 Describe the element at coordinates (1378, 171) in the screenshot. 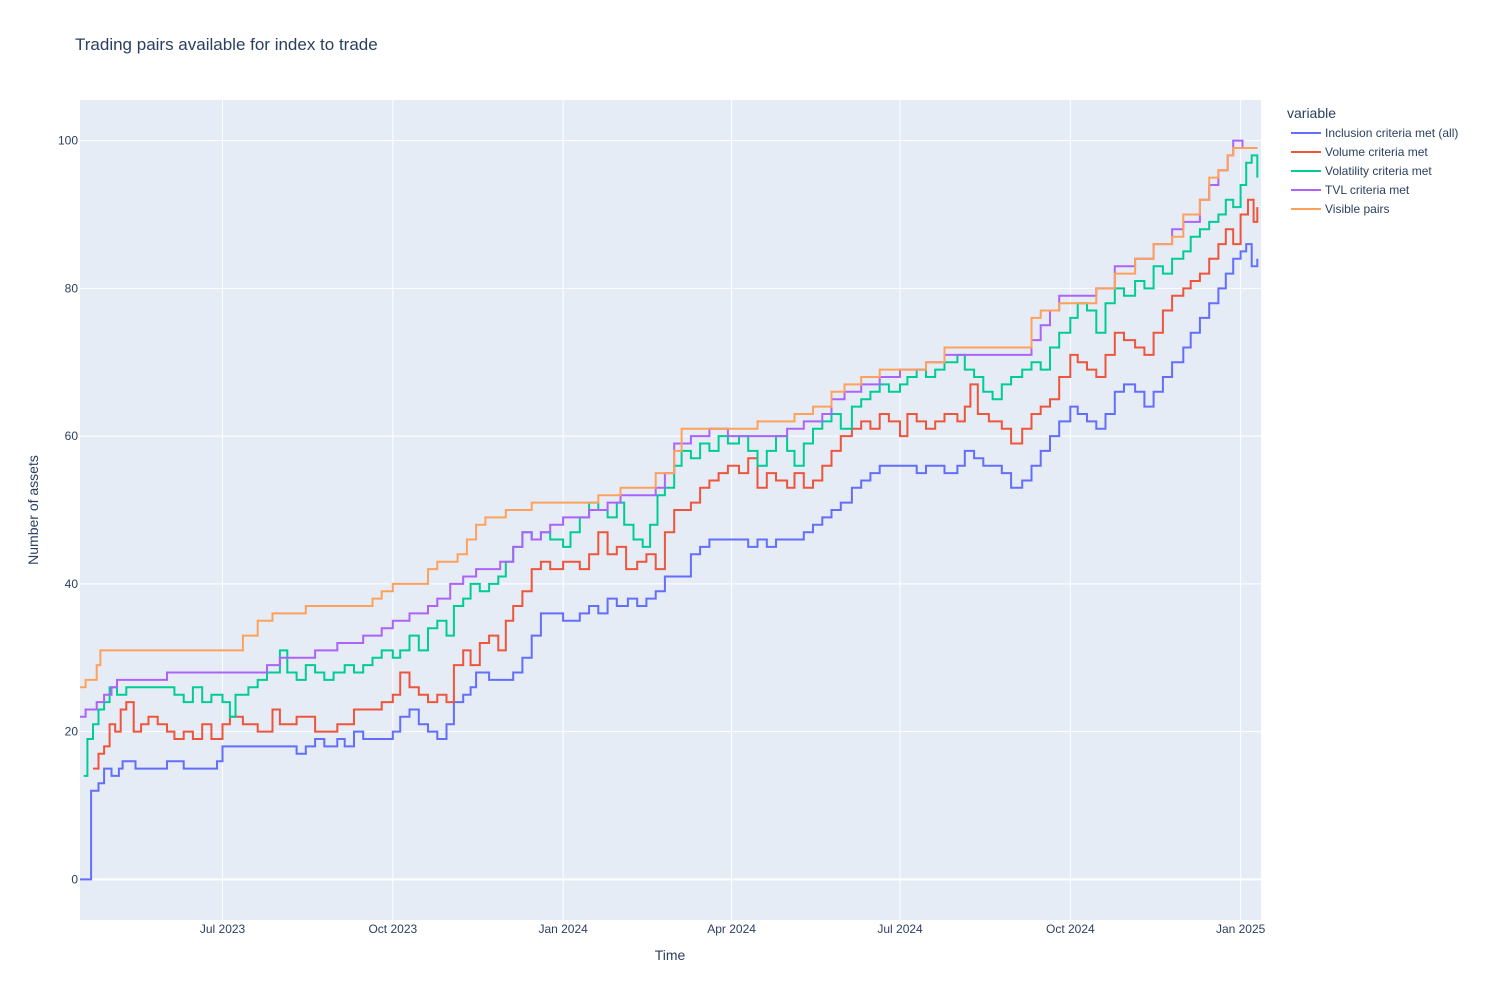

I see `legend-label: Volatility criteria met` at that location.